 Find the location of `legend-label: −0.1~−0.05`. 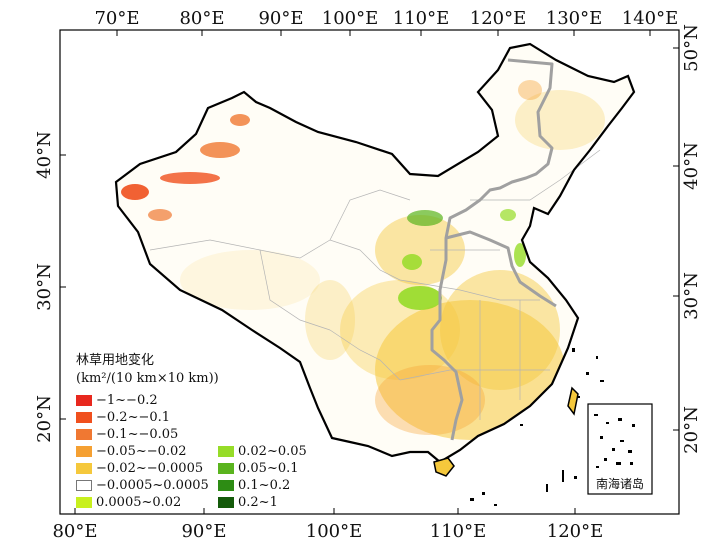

legend-label: −0.1~−0.05 is located at coordinates (137, 434).